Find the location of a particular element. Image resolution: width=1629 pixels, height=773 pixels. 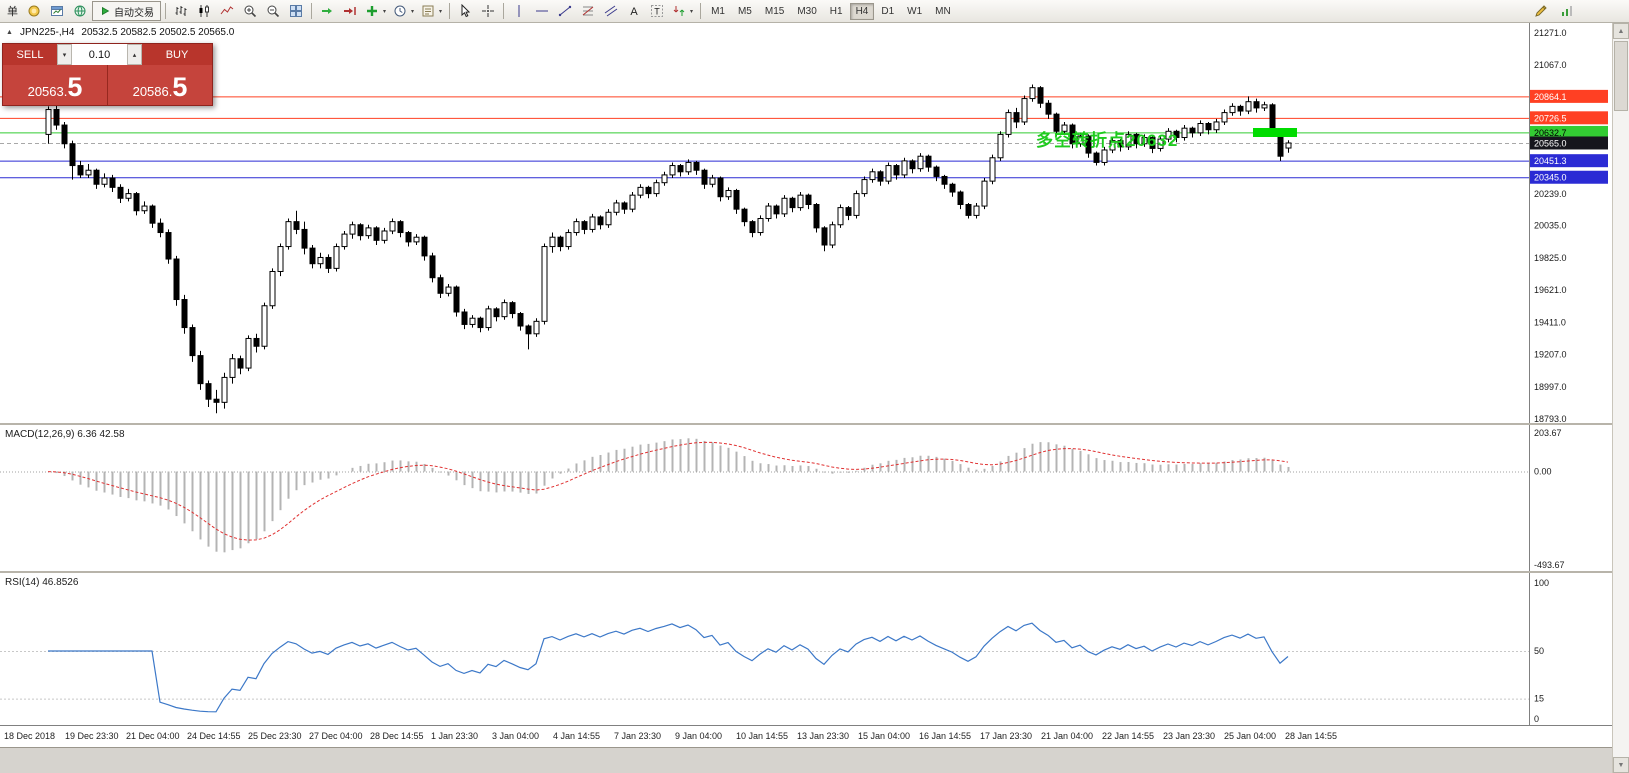

new-chart-button is located at coordinates (57, 11).